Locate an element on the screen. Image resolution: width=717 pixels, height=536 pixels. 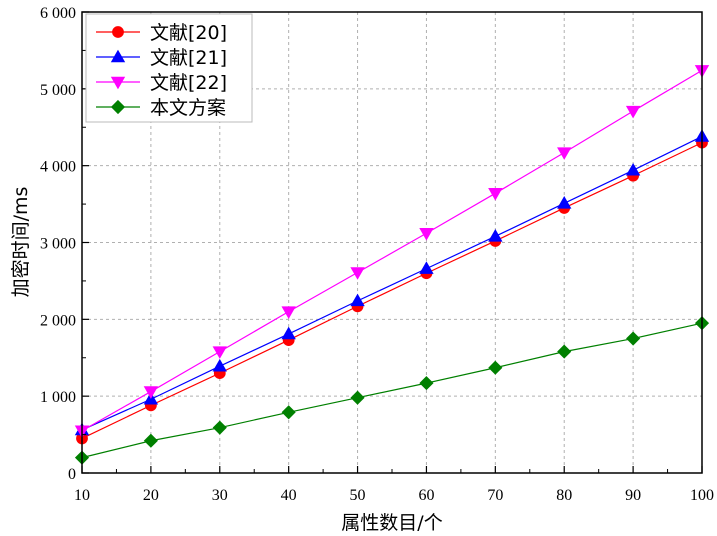
x-tick-label: 10 is located at coordinates (82, 495).